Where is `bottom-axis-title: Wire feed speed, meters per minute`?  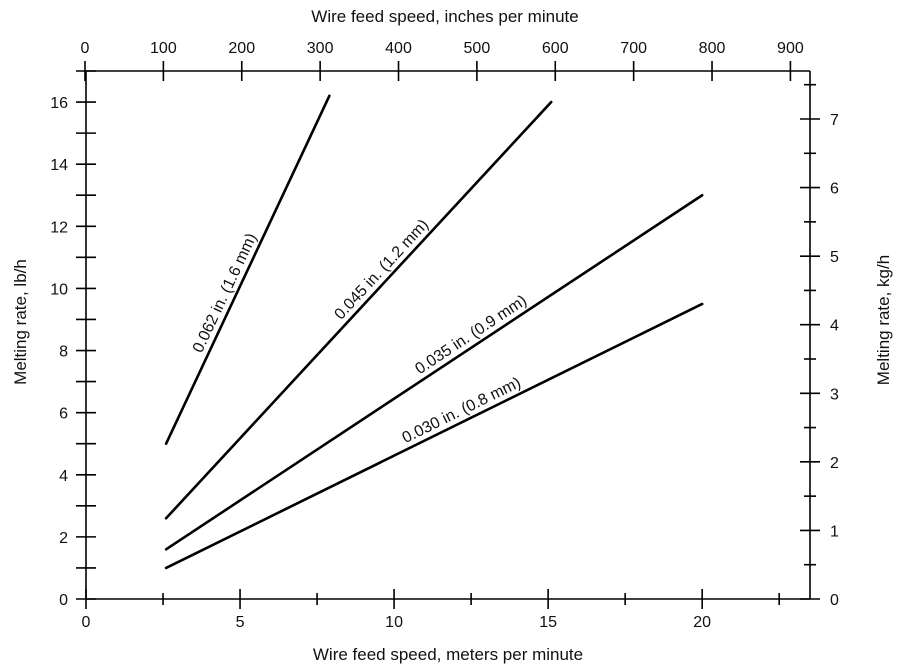 bottom-axis-title: Wire feed speed, meters per minute is located at coordinates (448, 654).